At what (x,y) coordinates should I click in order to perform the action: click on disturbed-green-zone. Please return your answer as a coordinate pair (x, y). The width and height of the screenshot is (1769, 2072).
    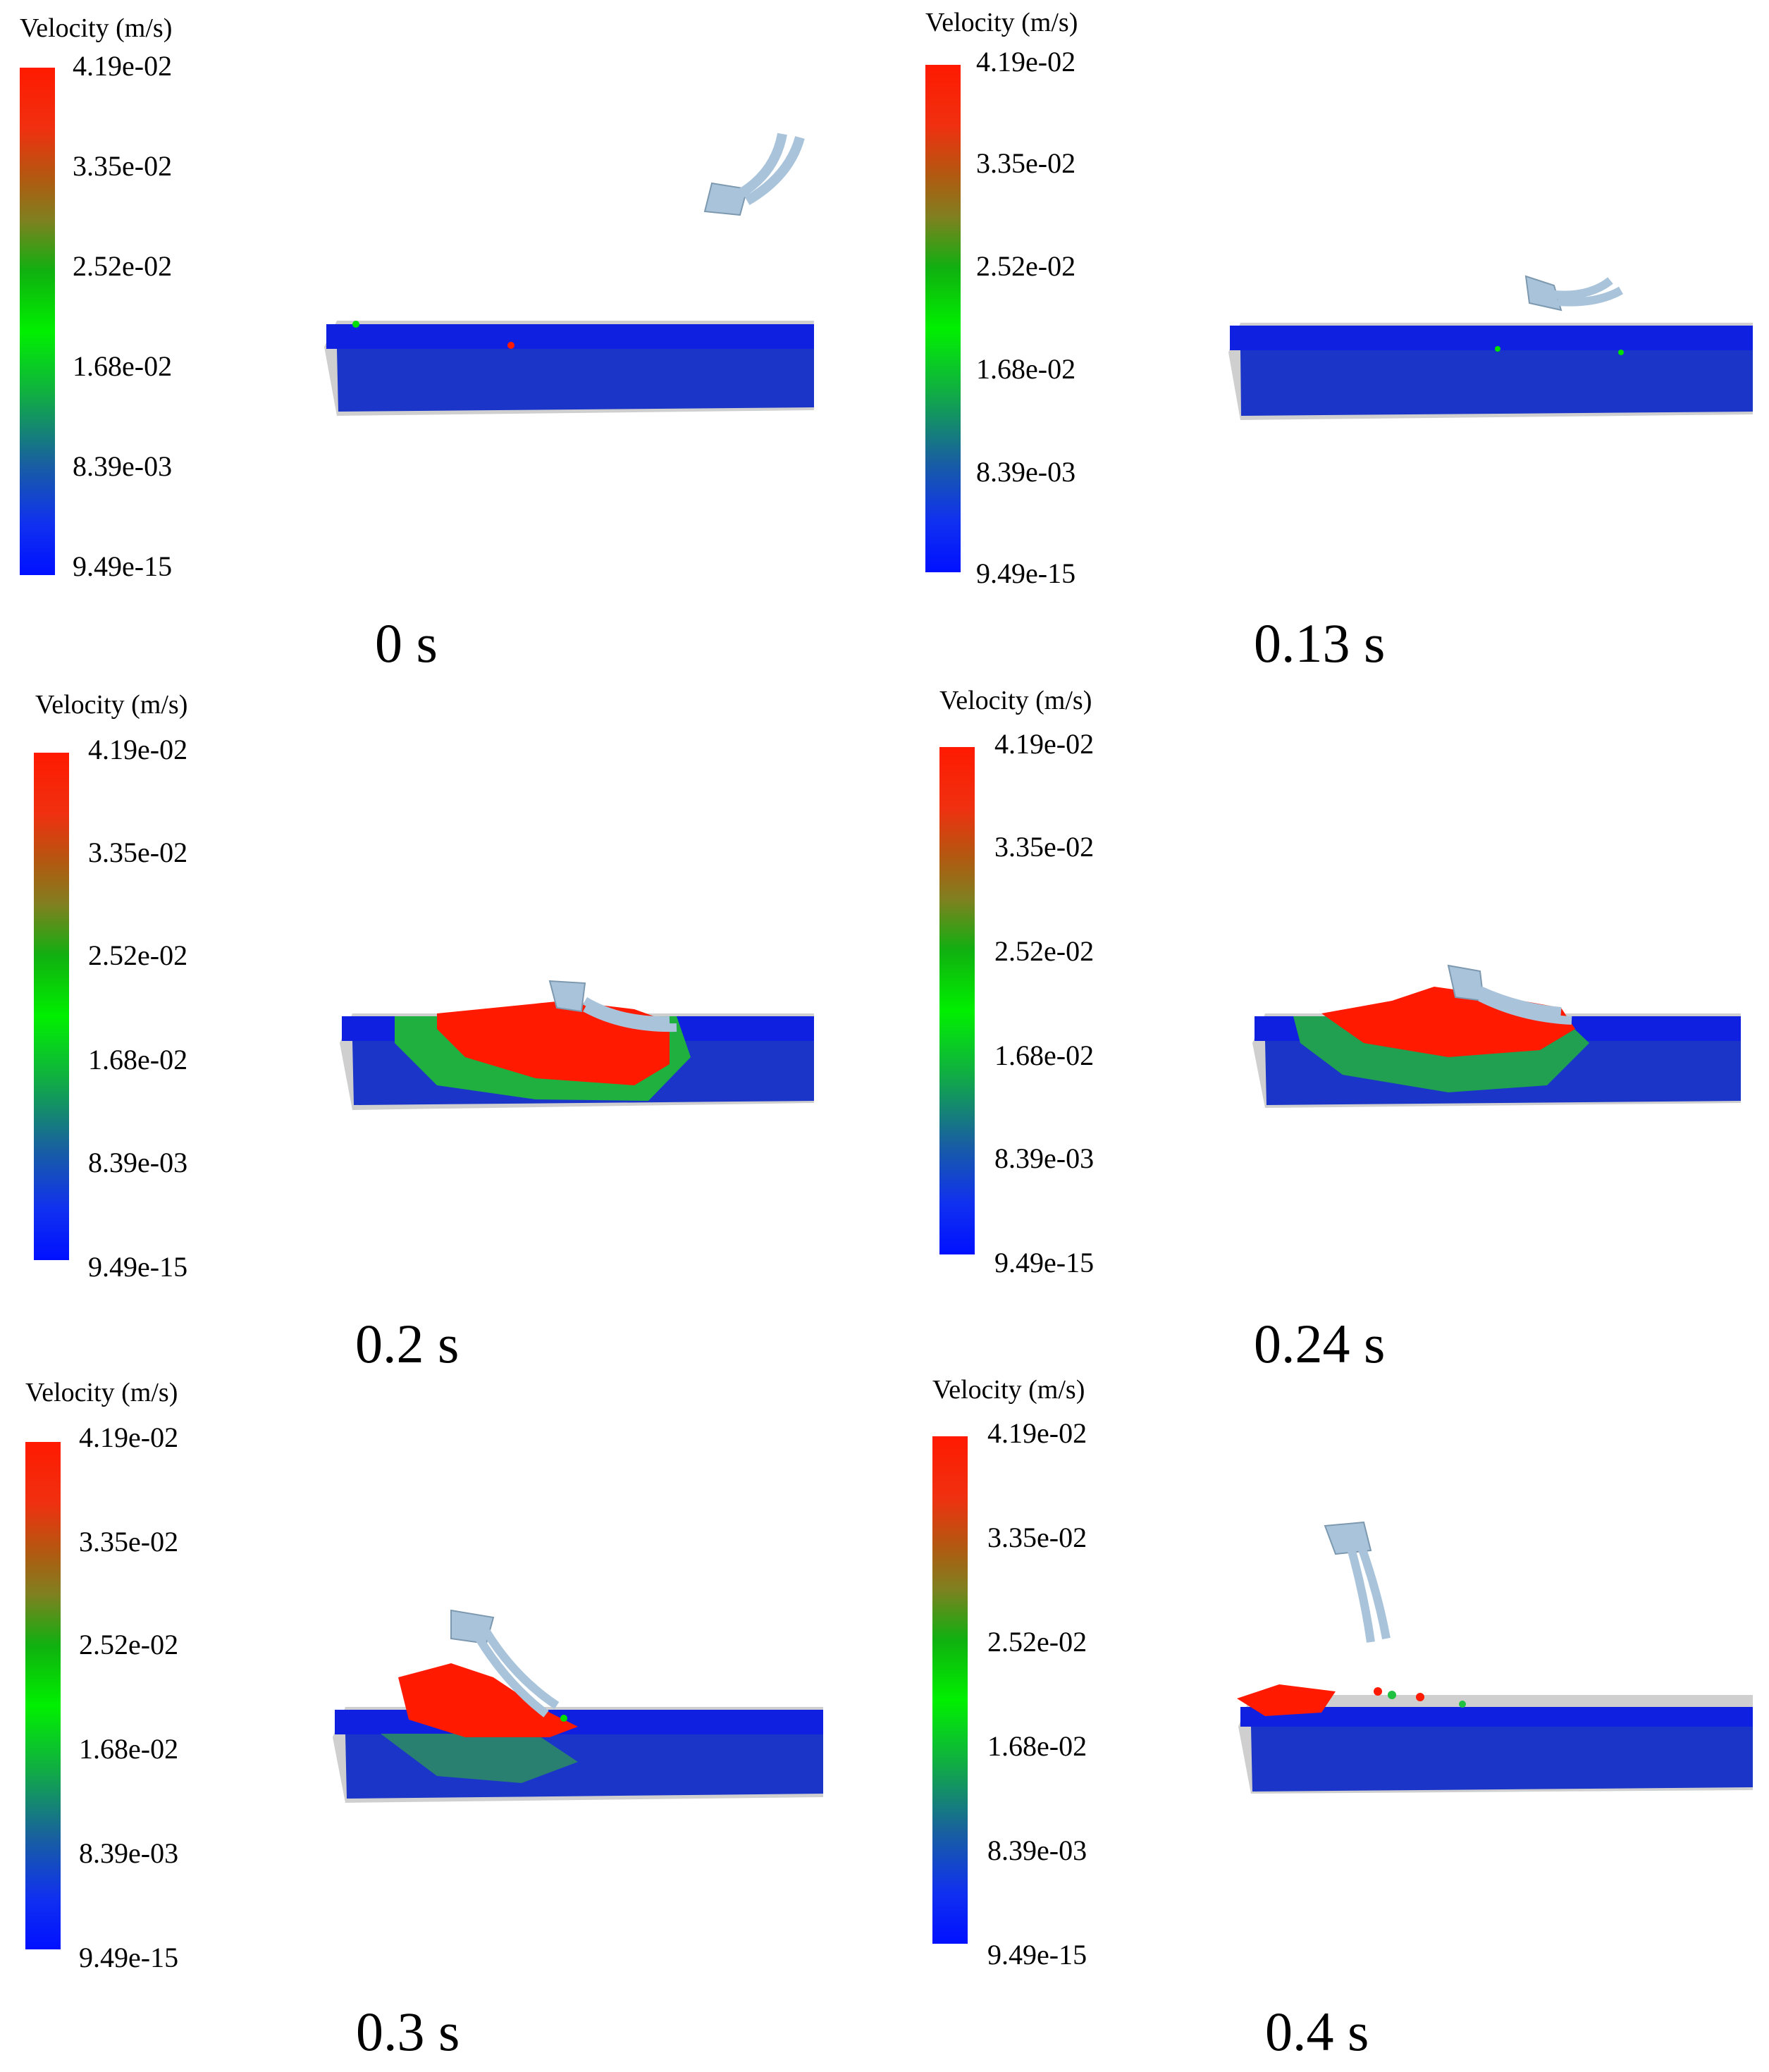
    Looking at the image, I should click on (479, 1758).